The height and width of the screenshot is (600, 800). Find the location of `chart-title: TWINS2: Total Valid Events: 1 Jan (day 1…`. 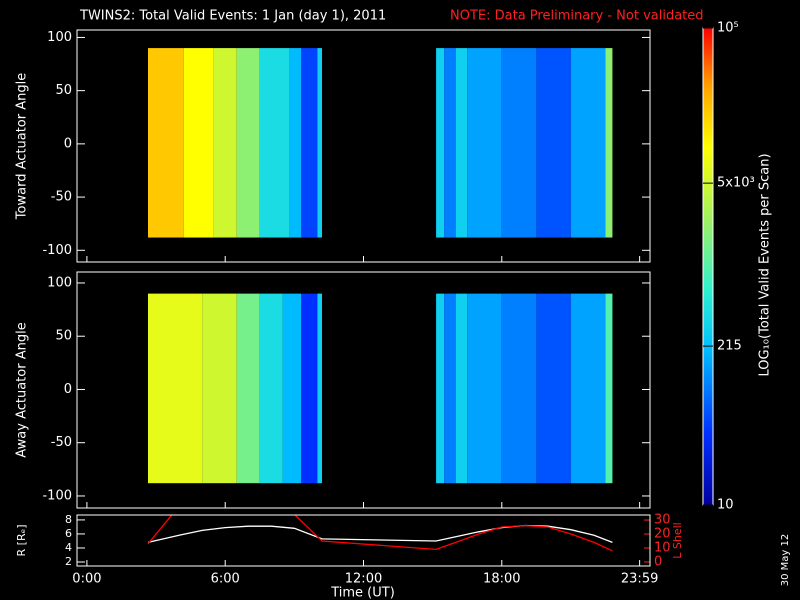

chart-title: TWINS2: Total Valid Events: 1 Jan (day 1… is located at coordinates (232, 16).